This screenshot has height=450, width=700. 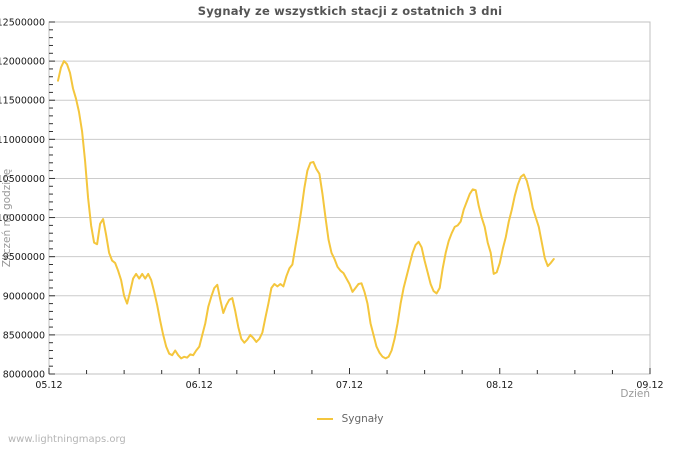 I want to click on legend-label: Sygnały, so click(x=362, y=419).